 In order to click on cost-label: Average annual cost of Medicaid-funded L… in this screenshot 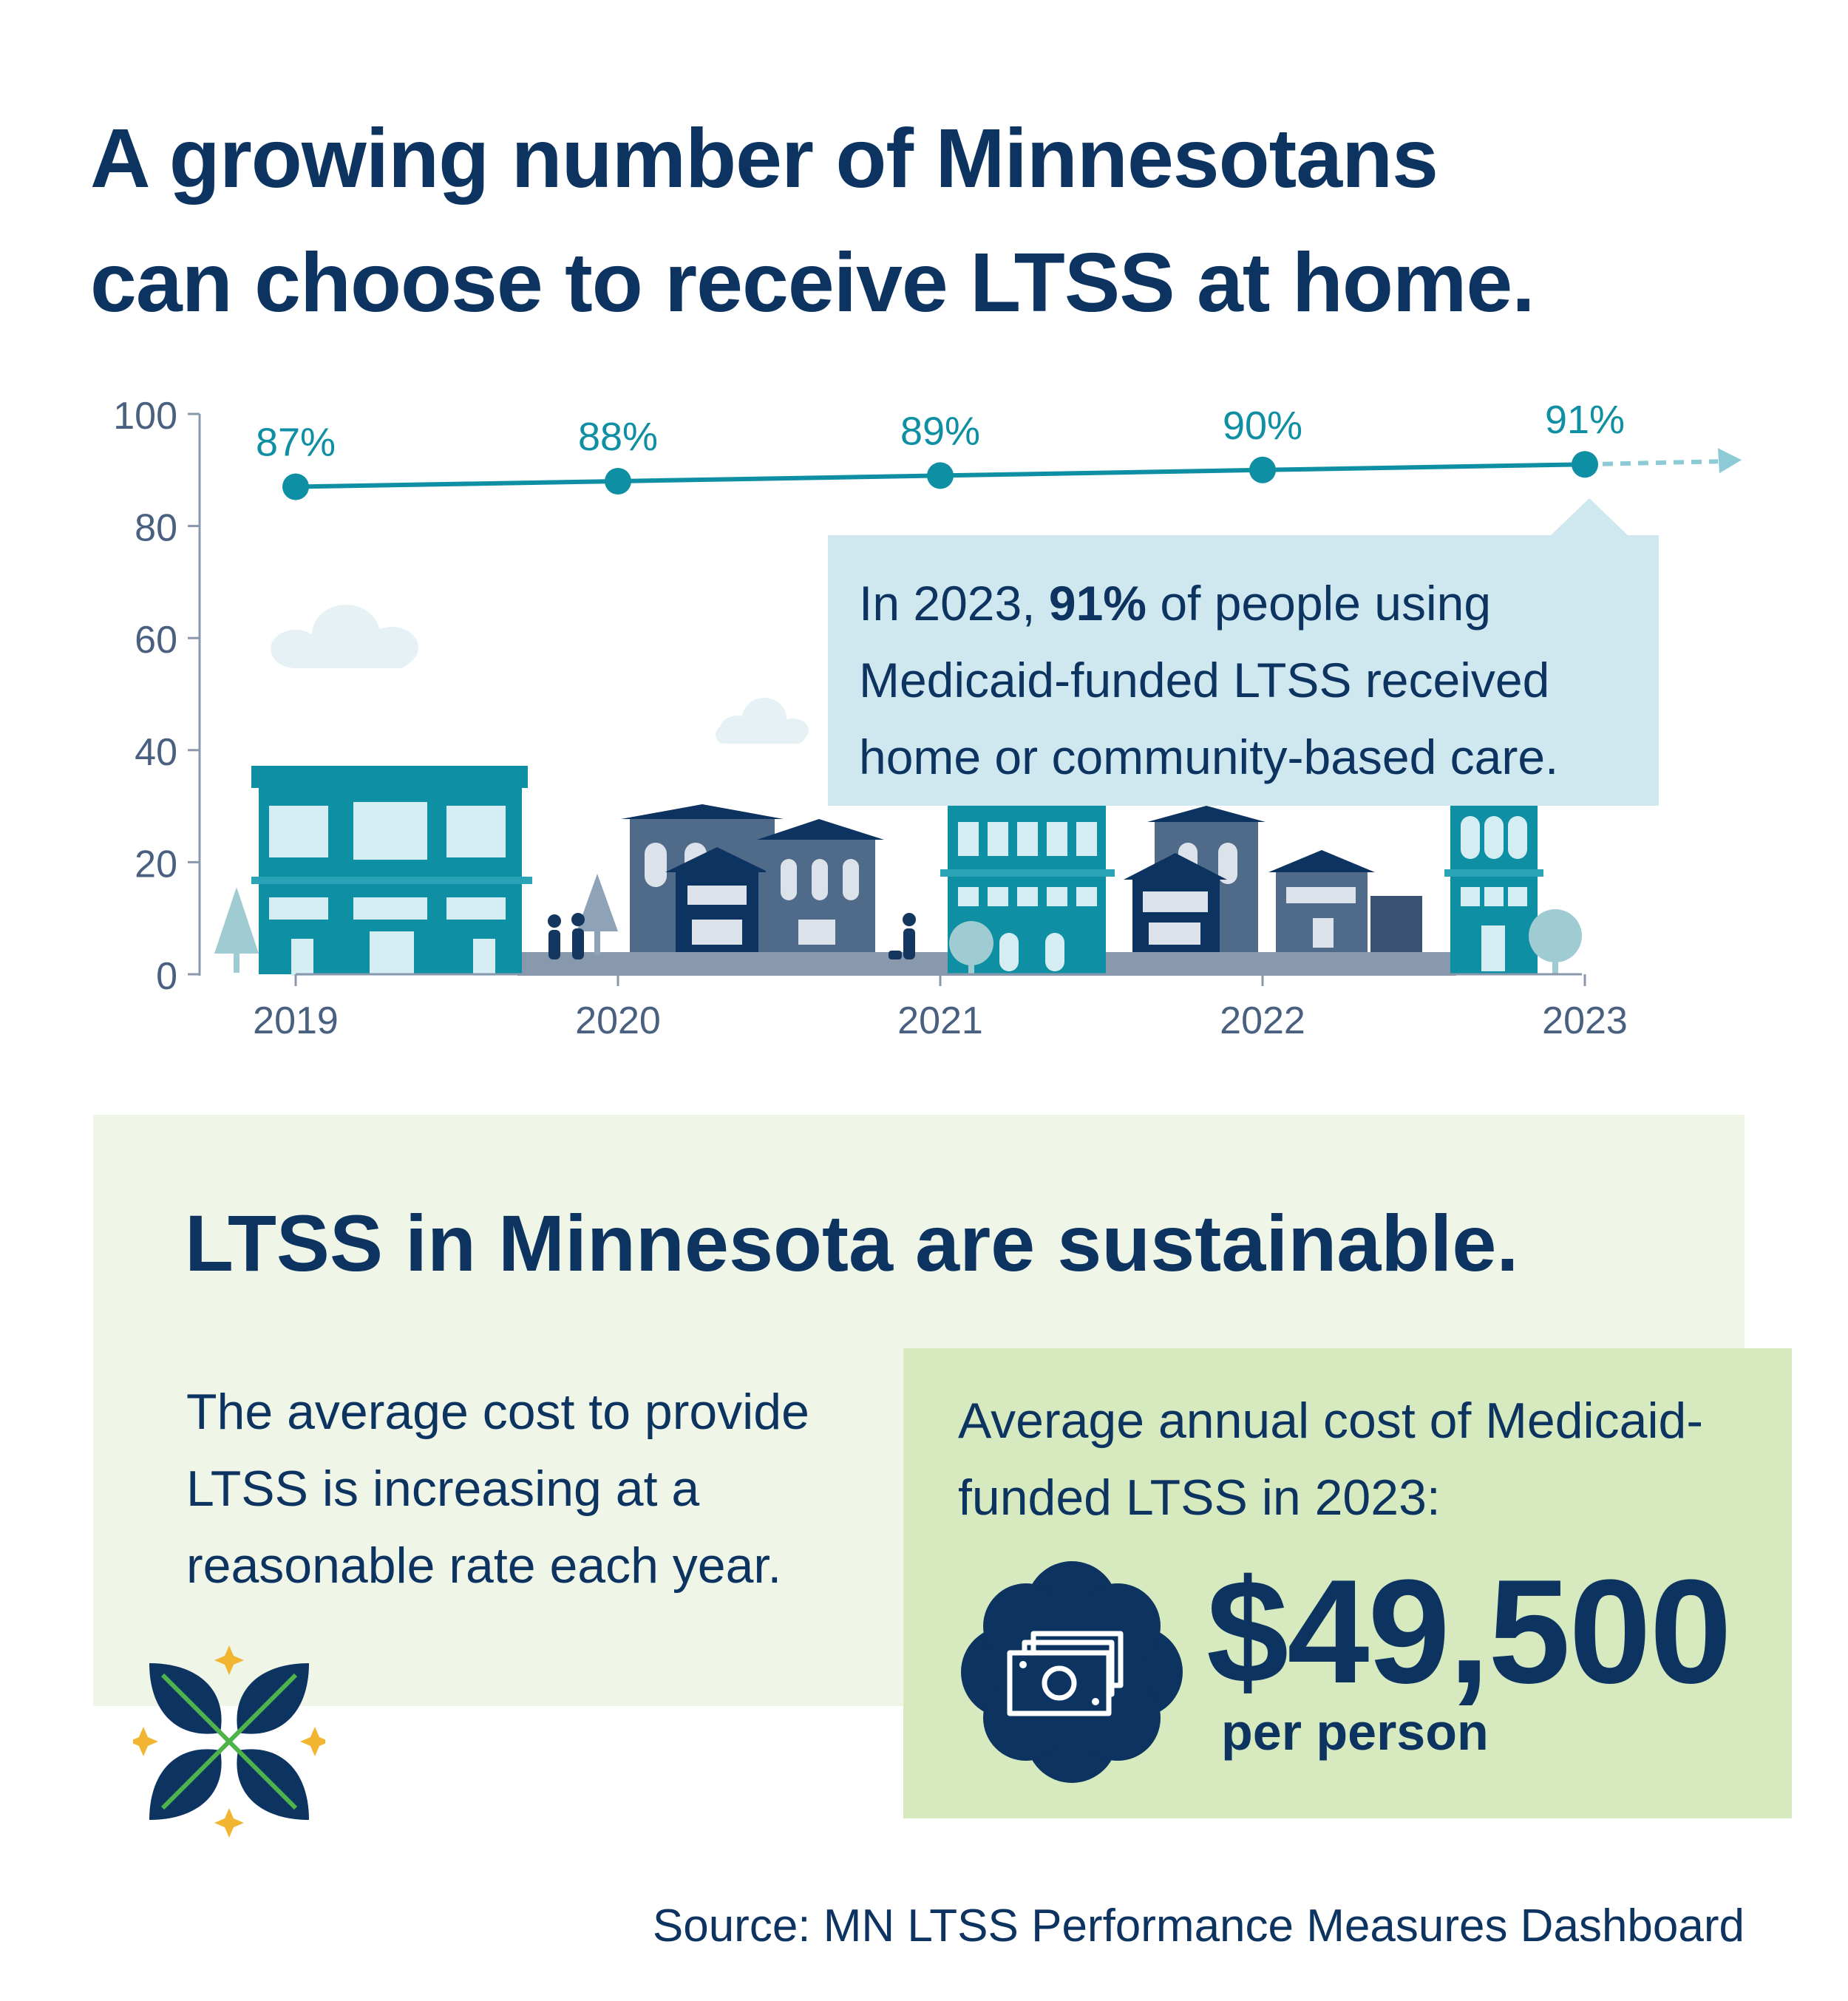, I will do `click(1331, 1459)`.